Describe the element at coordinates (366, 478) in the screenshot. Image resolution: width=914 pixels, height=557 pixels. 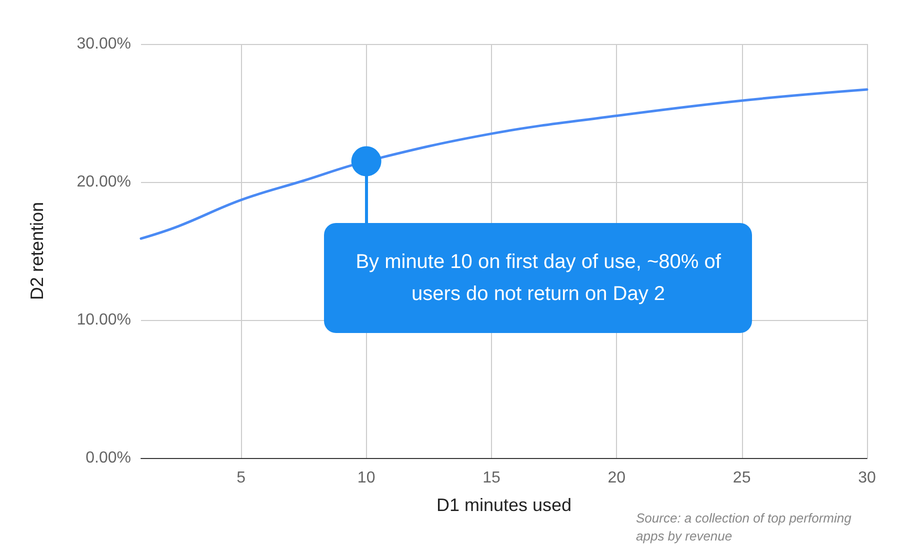
I see `x-tick-label: 10` at that location.